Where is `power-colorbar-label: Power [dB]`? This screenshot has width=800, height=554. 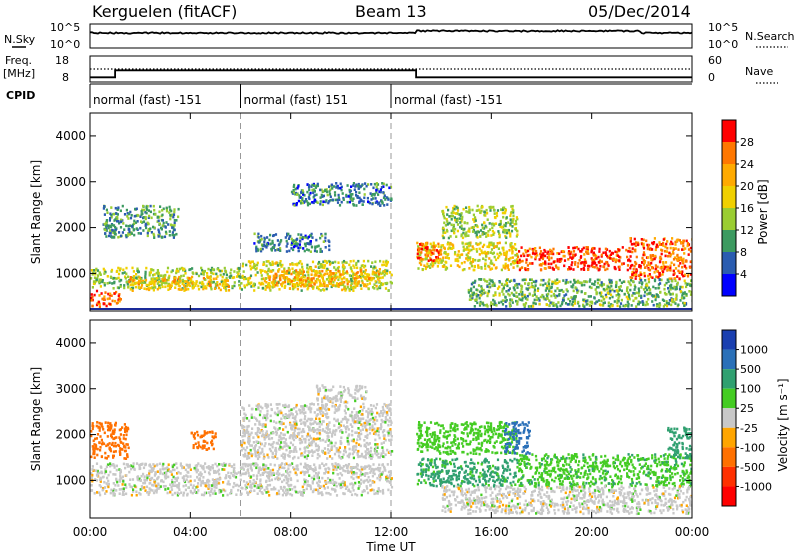
power-colorbar-label: Power [dB] is located at coordinates (763, 211).